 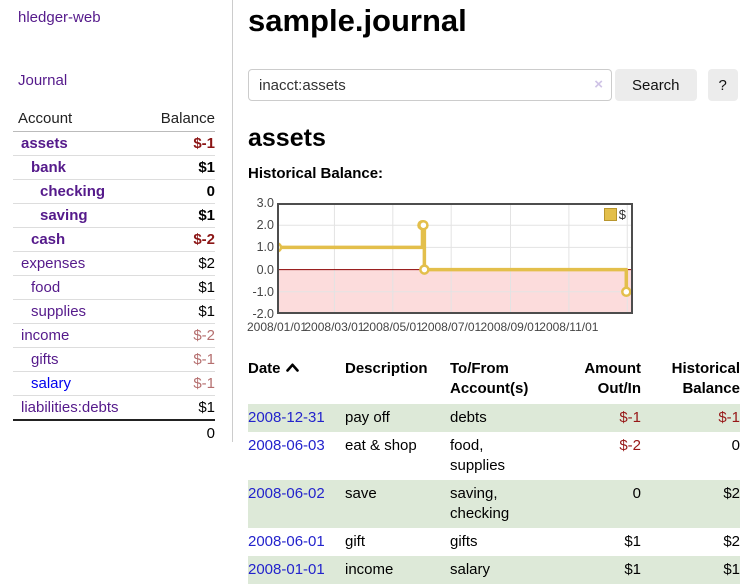 I want to click on sidebar-item-journal: Journal, so click(x=43, y=80).